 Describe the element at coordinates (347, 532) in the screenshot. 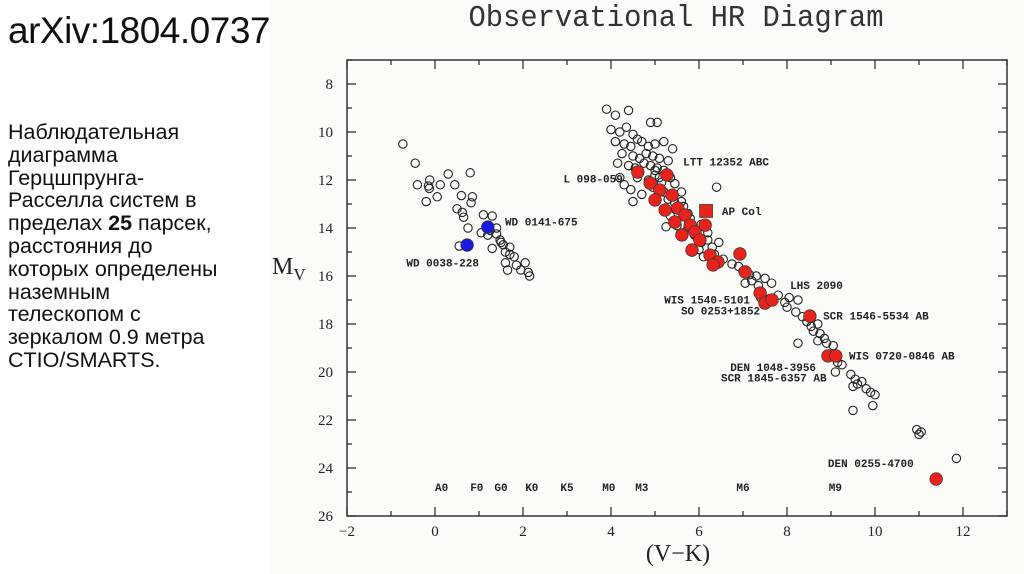

I see `x-tick-label: −2` at that location.